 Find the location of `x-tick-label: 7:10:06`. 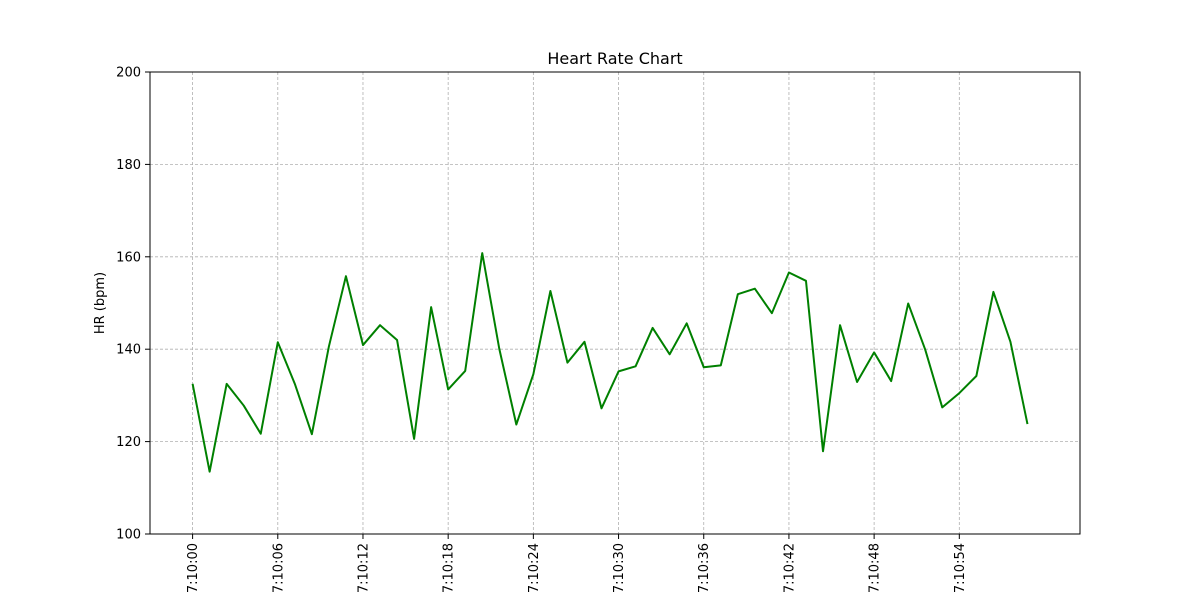

x-tick-label: 7:10:06 is located at coordinates (278, 568).